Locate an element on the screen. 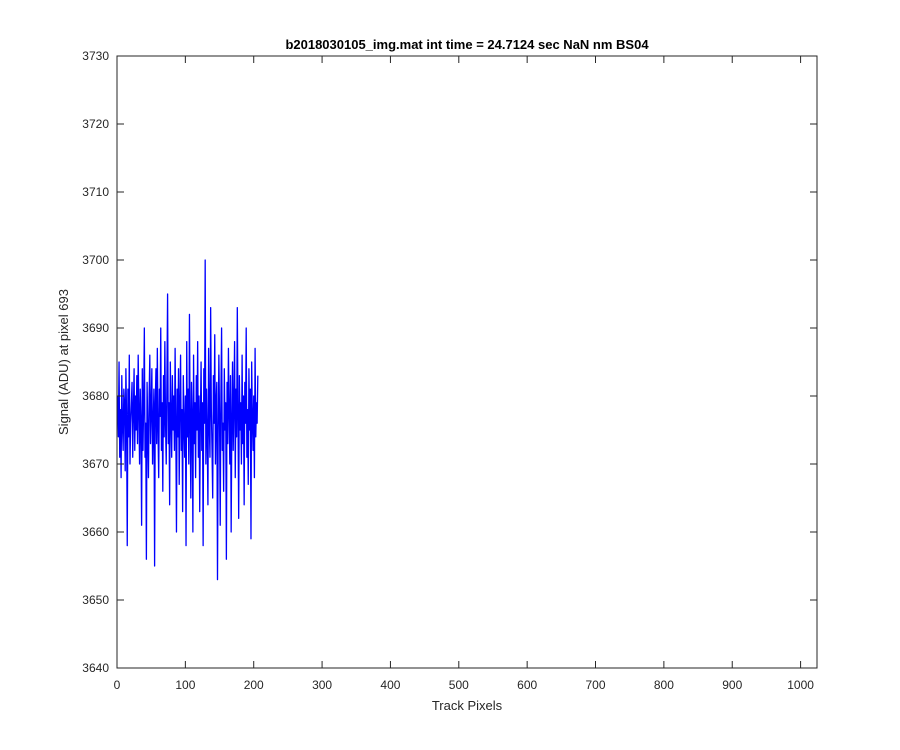  y-tick-label: 3660 is located at coordinates (95, 532).